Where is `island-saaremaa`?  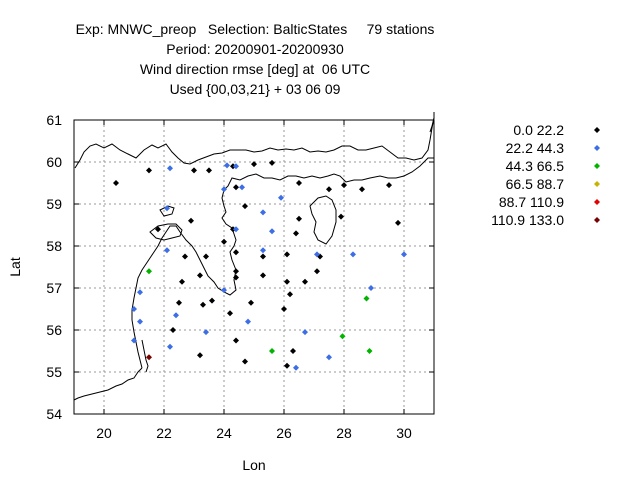
island-saaremaa is located at coordinates (166, 232).